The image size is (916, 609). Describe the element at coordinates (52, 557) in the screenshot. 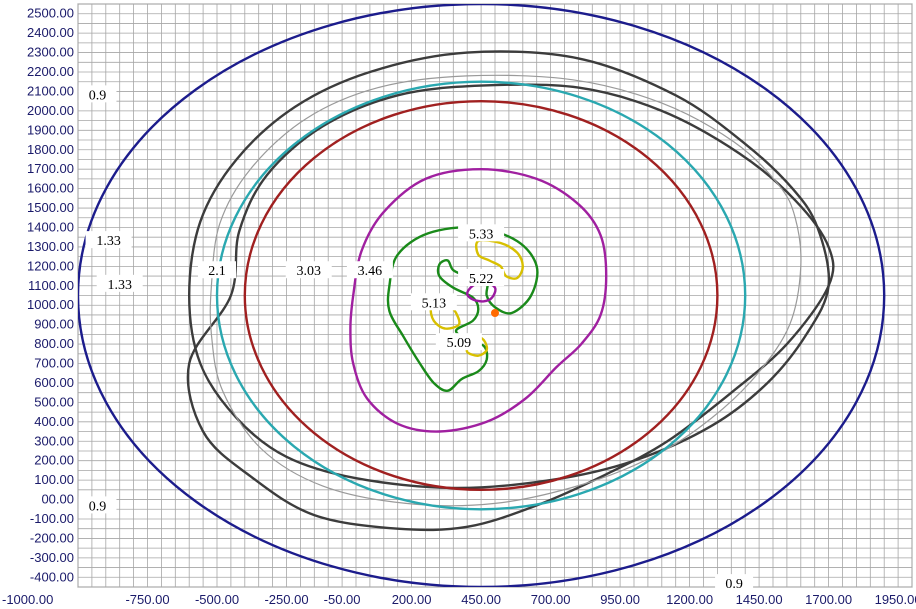

I see `y-tick-label: -300.00` at that location.